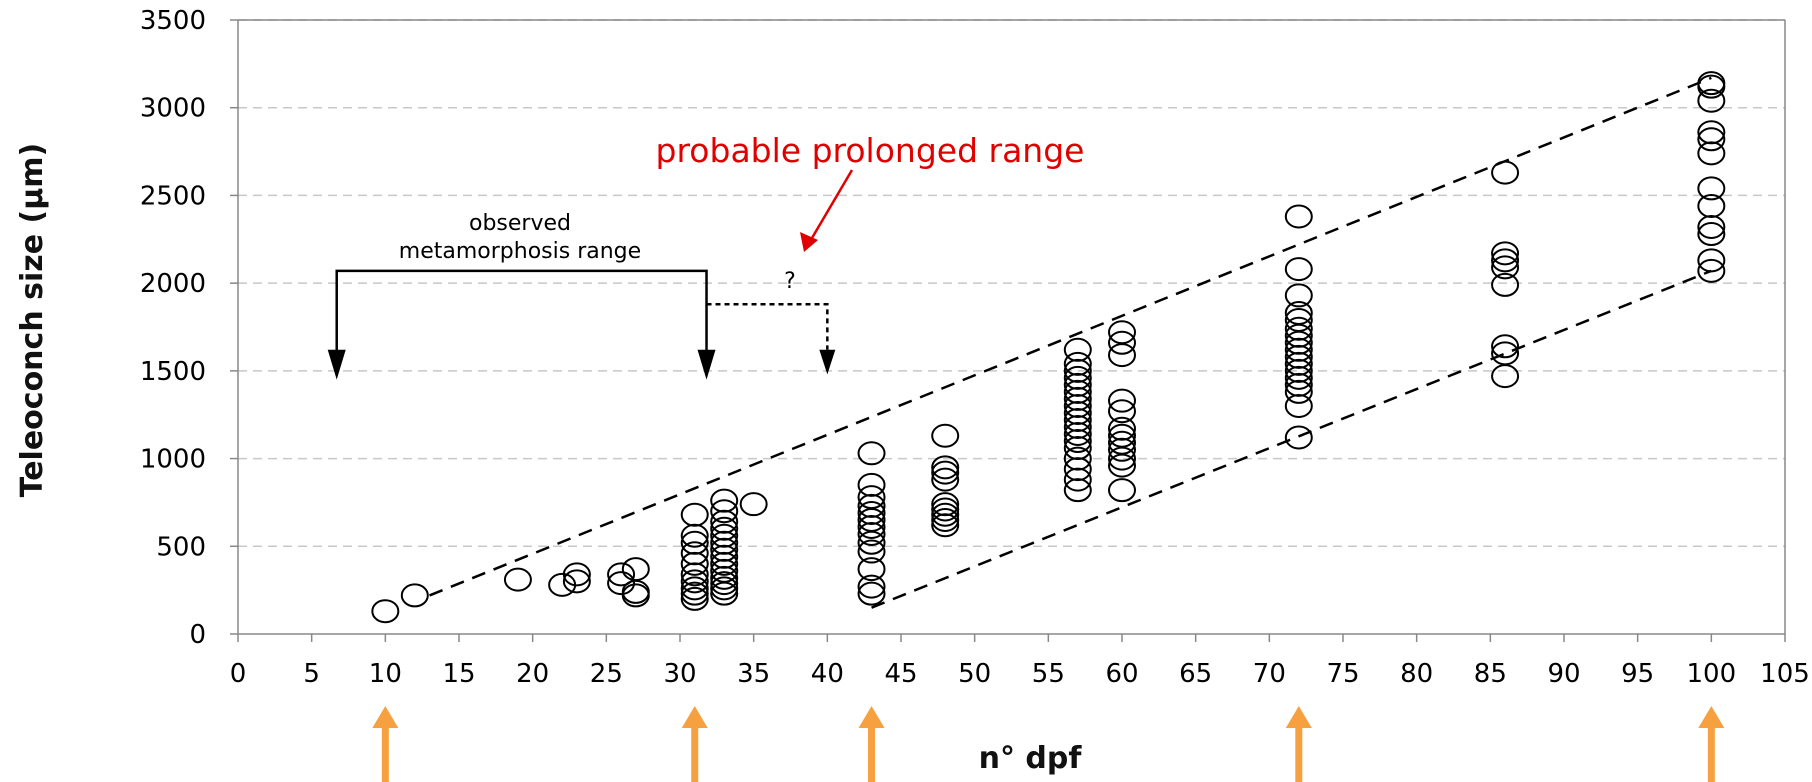 This screenshot has width=1812, height=782. I want to click on observed-range-bracket, so click(521, 315).